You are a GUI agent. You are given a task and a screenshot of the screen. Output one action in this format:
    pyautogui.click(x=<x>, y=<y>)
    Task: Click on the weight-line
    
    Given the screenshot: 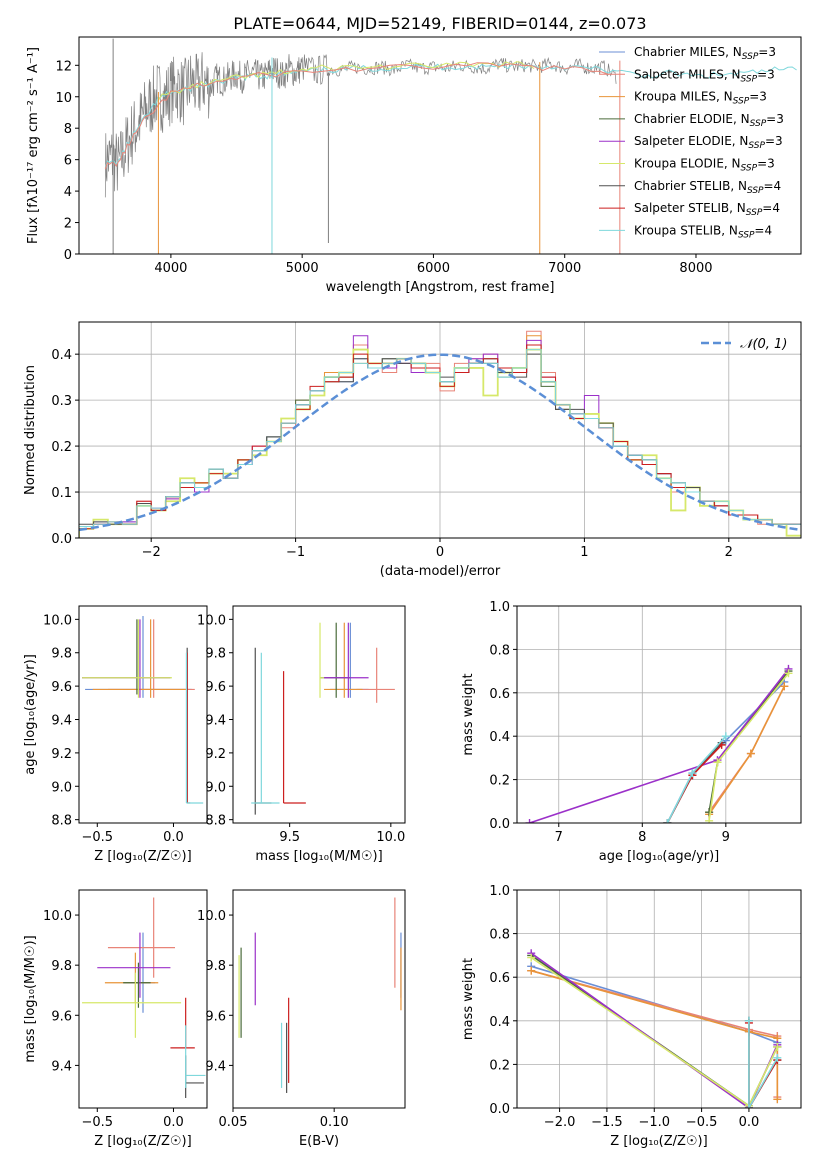 What is the action you would take?
    pyautogui.click(x=654, y=1034)
    